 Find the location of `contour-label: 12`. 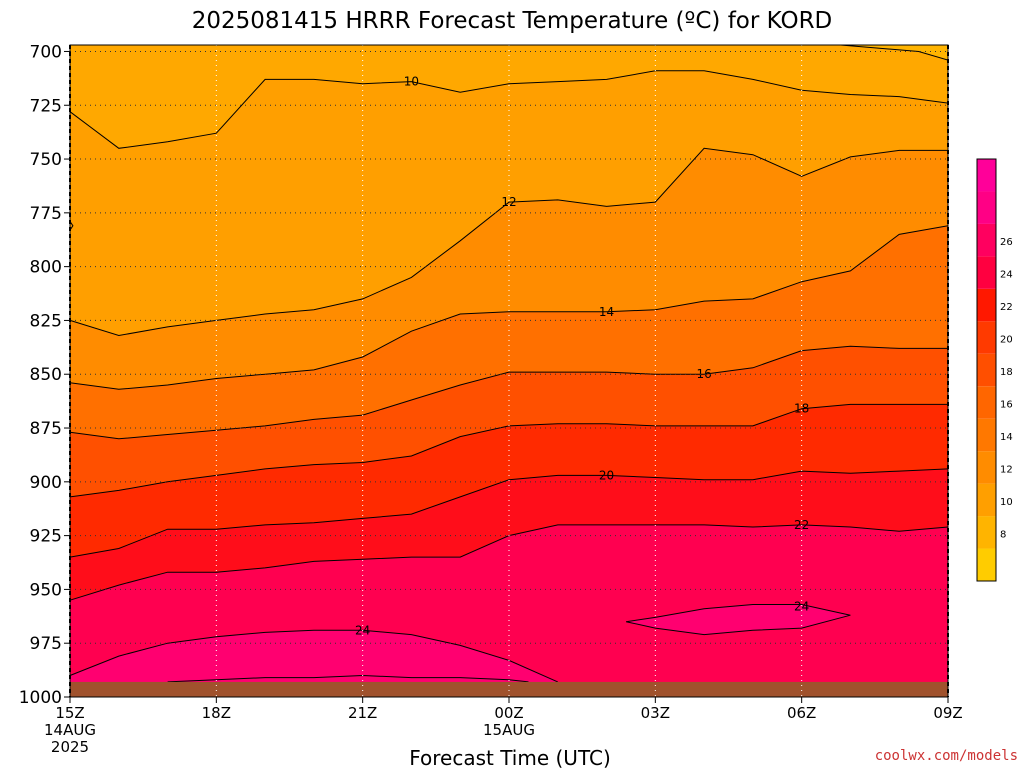

contour-label: 12 is located at coordinates (508, 202).